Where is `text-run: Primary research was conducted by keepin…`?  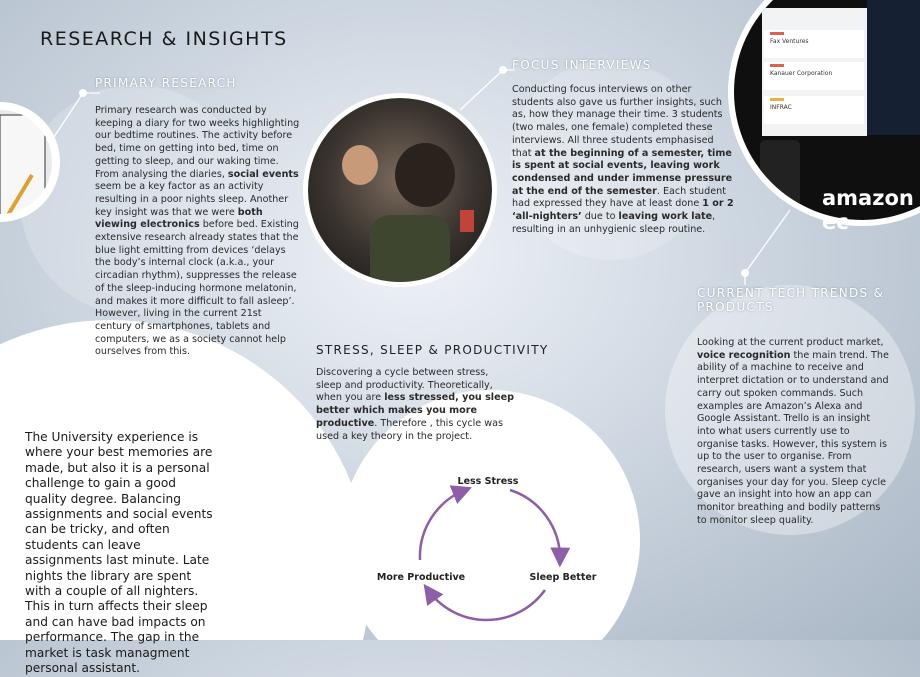
text-run: Primary research was conducted by keepin… is located at coordinates (197, 142).